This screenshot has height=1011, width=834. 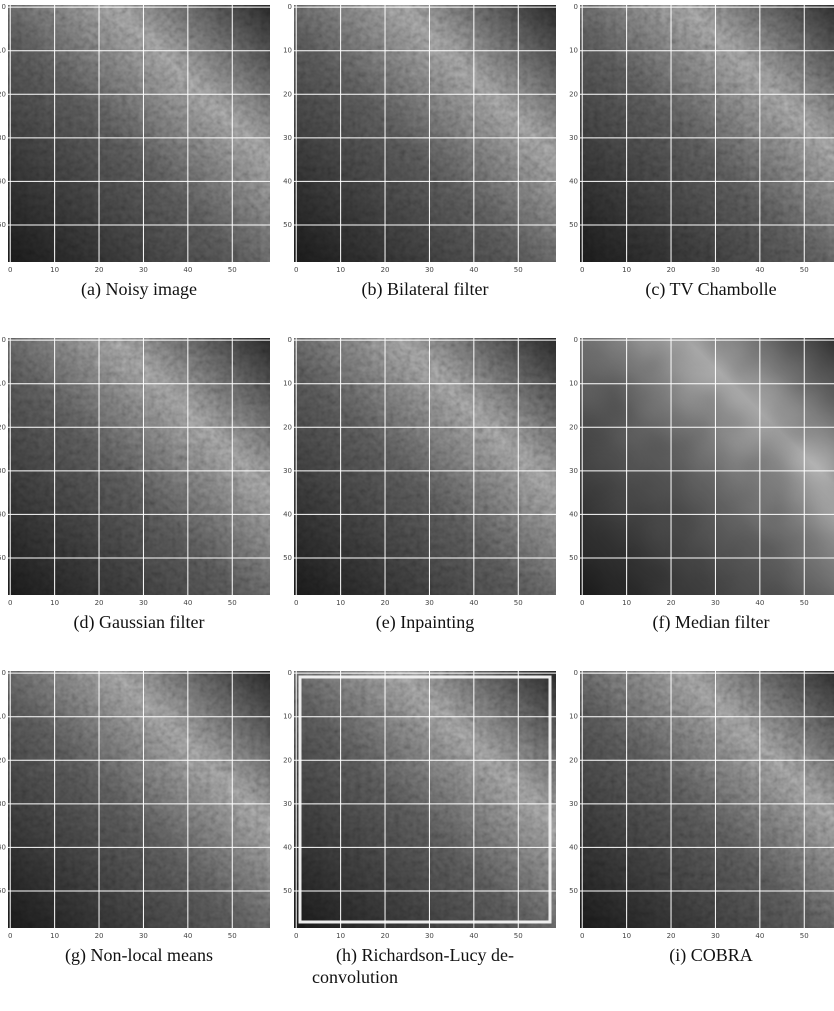 I want to click on caption: (b) Bilateral filter, so click(x=425, y=289).